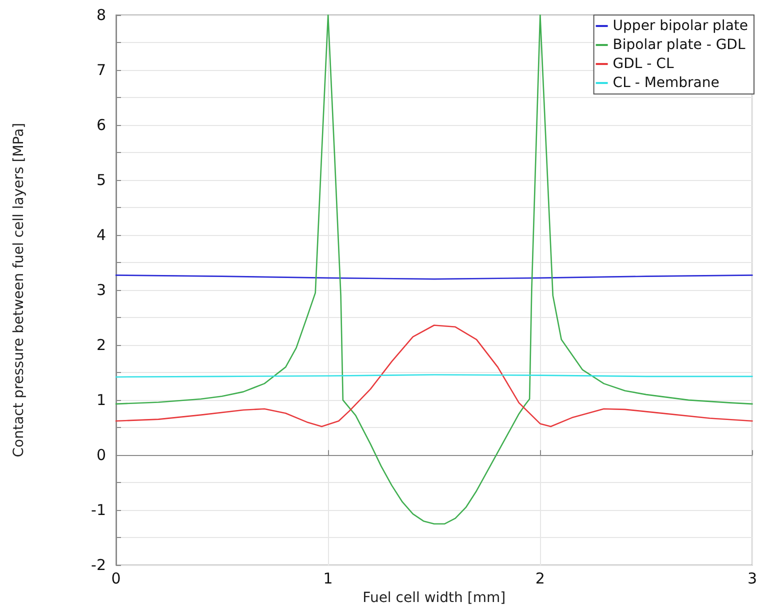  I want to click on x-tick-label: 2, so click(540, 579).